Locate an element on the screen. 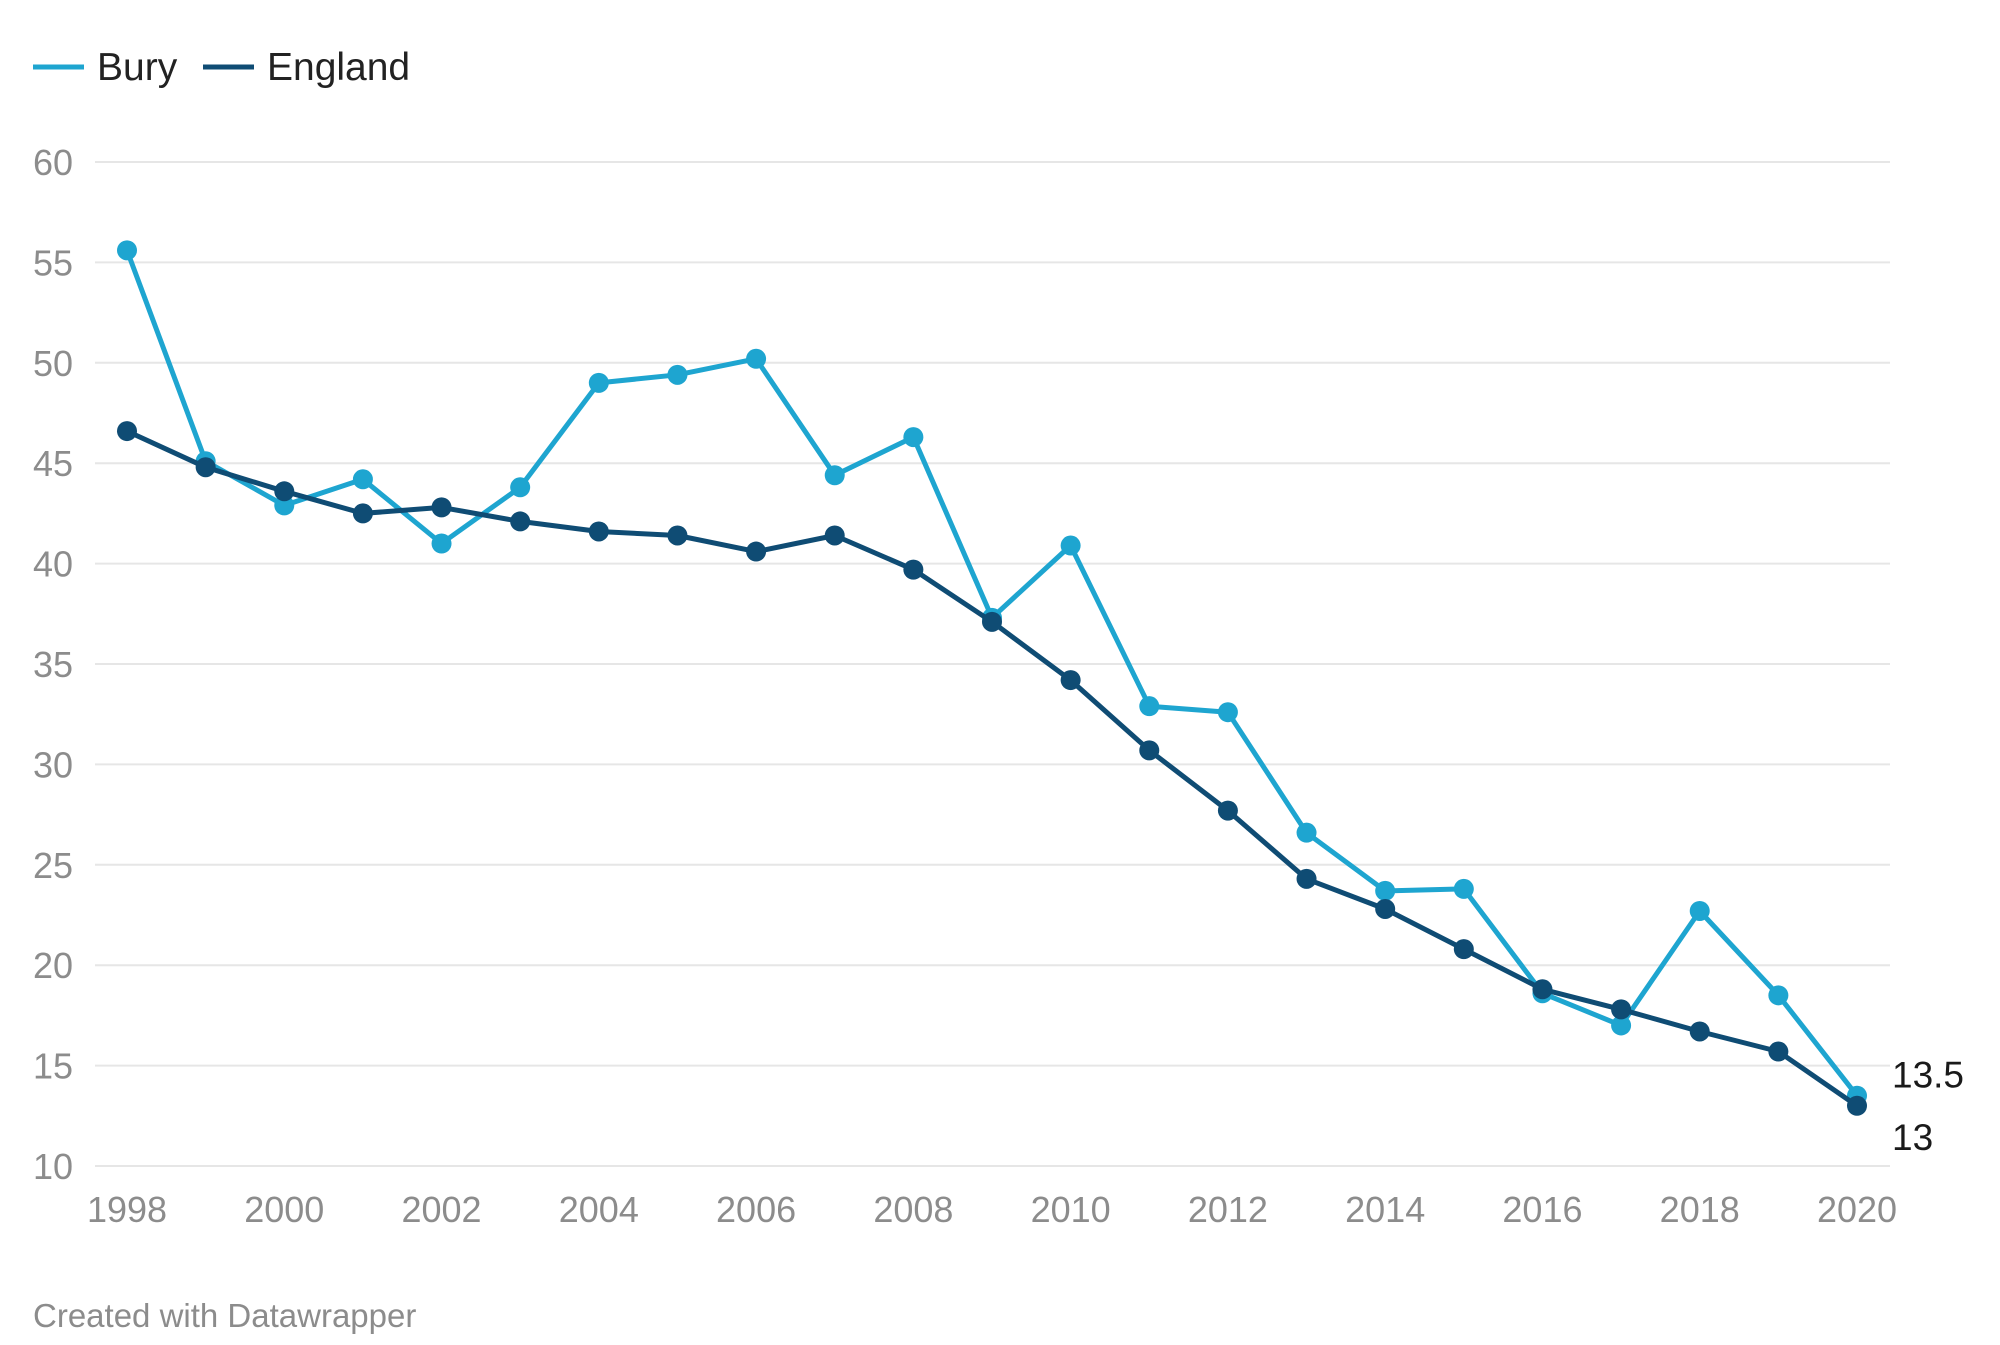 The width and height of the screenshot is (2000, 1345). x-tick-label: 2006 is located at coordinates (756, 1209).